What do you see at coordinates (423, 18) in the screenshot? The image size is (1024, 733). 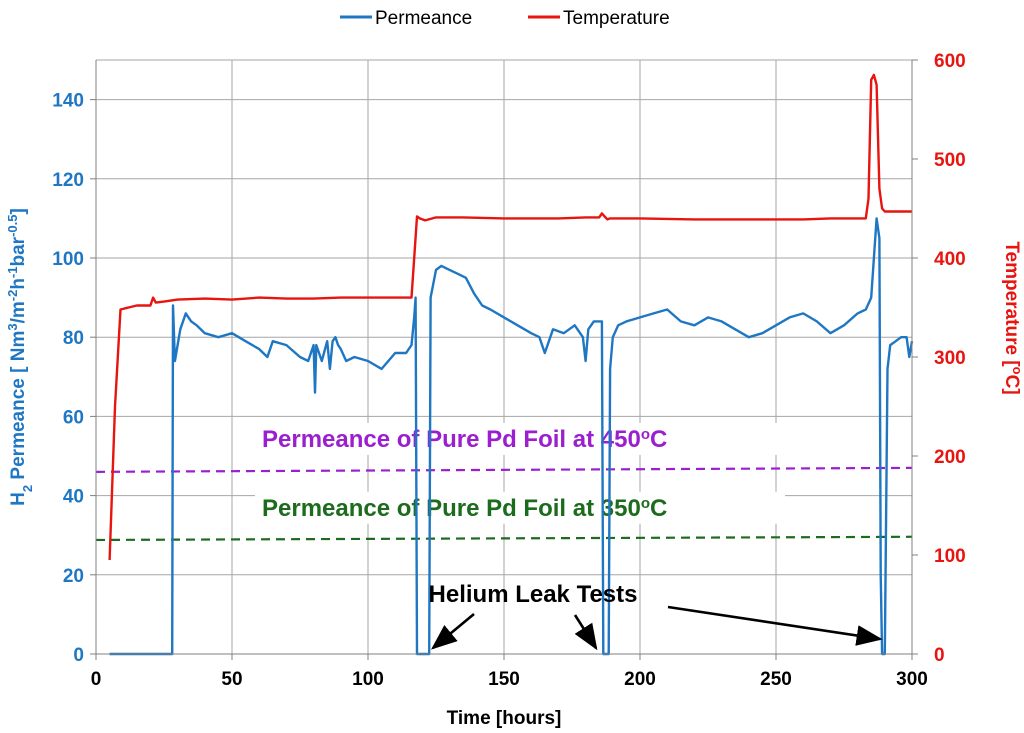 I see `legend-label-permeance: Permeance` at bounding box center [423, 18].